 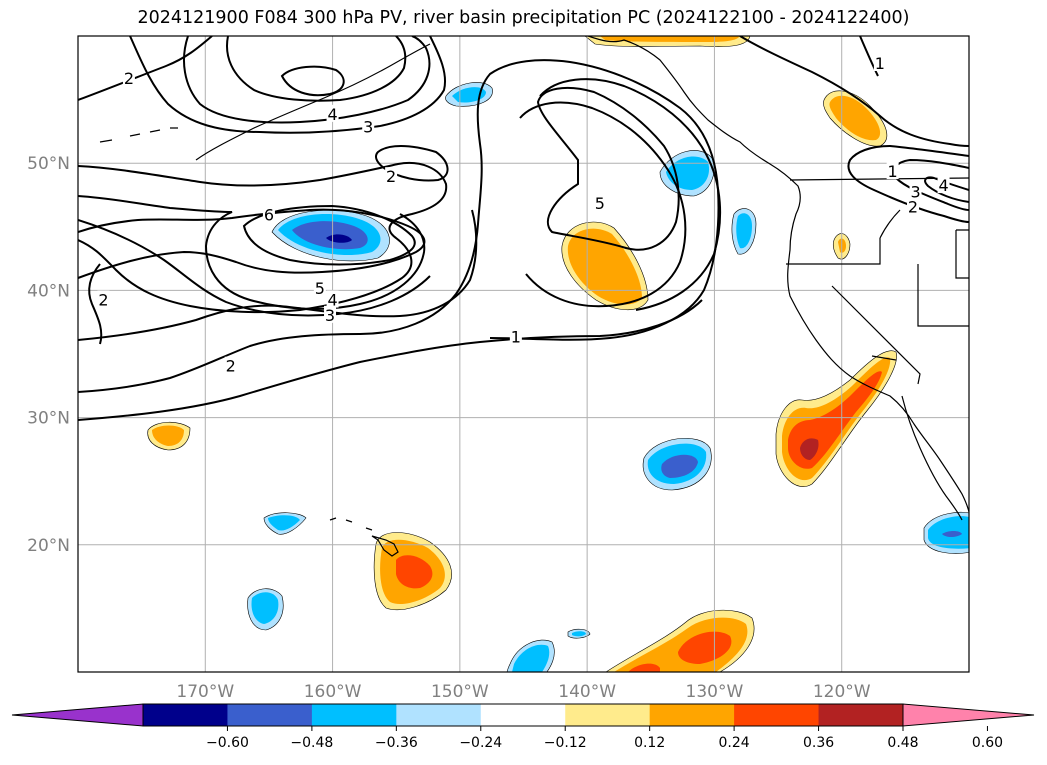 I want to click on colorbar-extend-low, so click(x=77, y=715).